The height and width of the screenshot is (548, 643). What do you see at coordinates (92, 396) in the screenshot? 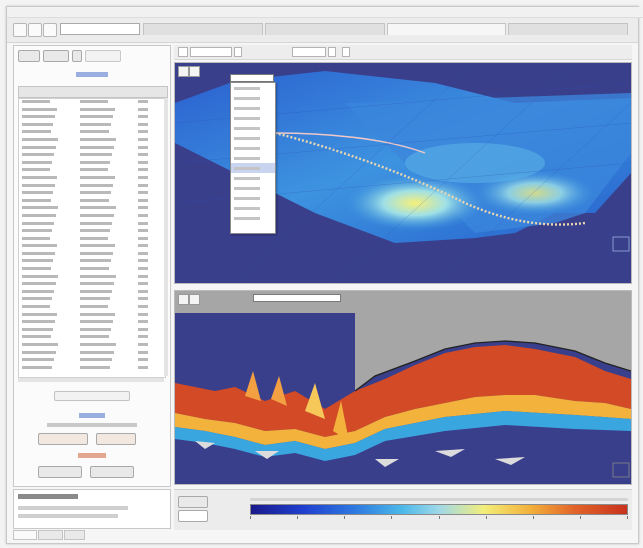
I see `disabled-button` at bounding box center [92, 396].